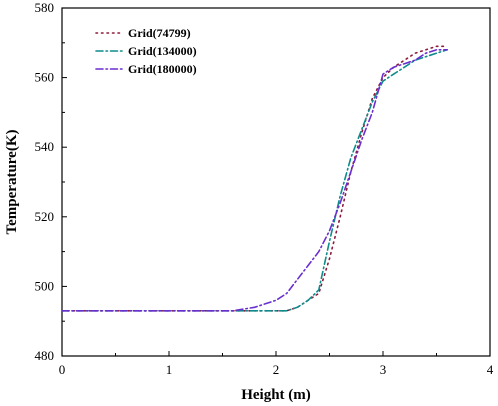 This screenshot has height=406, width=498. I want to click on y-tick-label: 520, so click(45, 216).